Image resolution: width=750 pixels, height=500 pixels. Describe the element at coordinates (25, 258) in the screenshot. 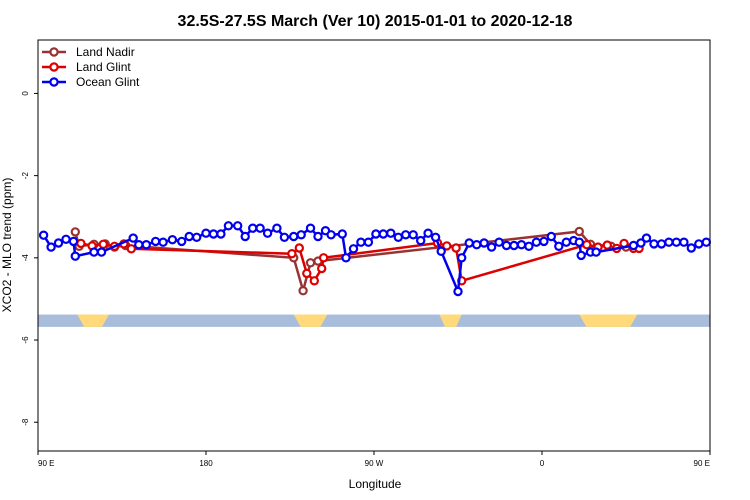

I see `y-tick-label: -4` at that location.